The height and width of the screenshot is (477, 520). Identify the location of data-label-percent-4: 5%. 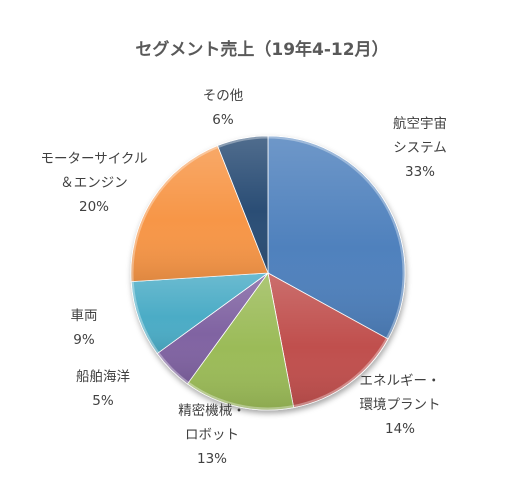
(103, 401).